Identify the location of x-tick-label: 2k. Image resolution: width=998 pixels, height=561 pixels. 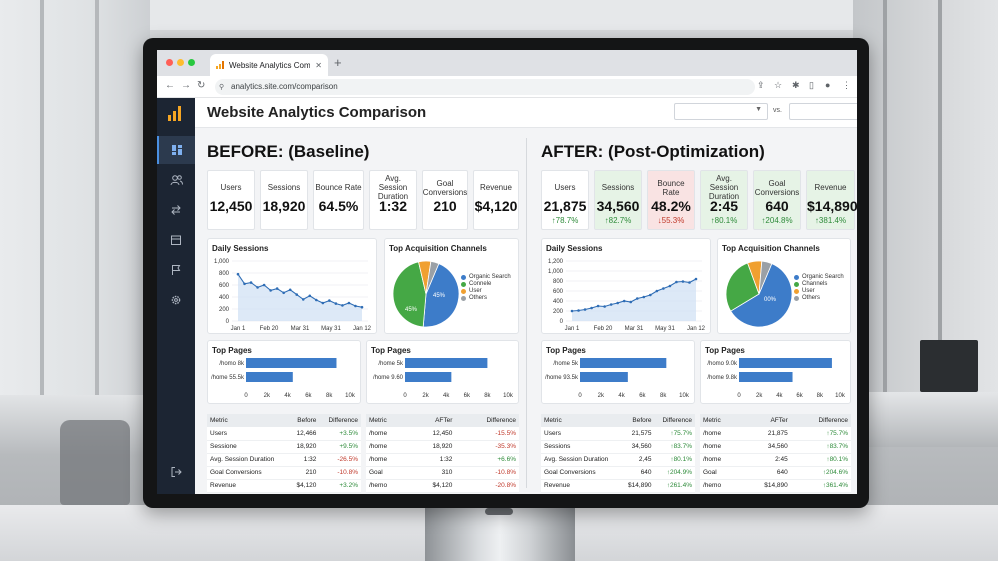
(759, 396).